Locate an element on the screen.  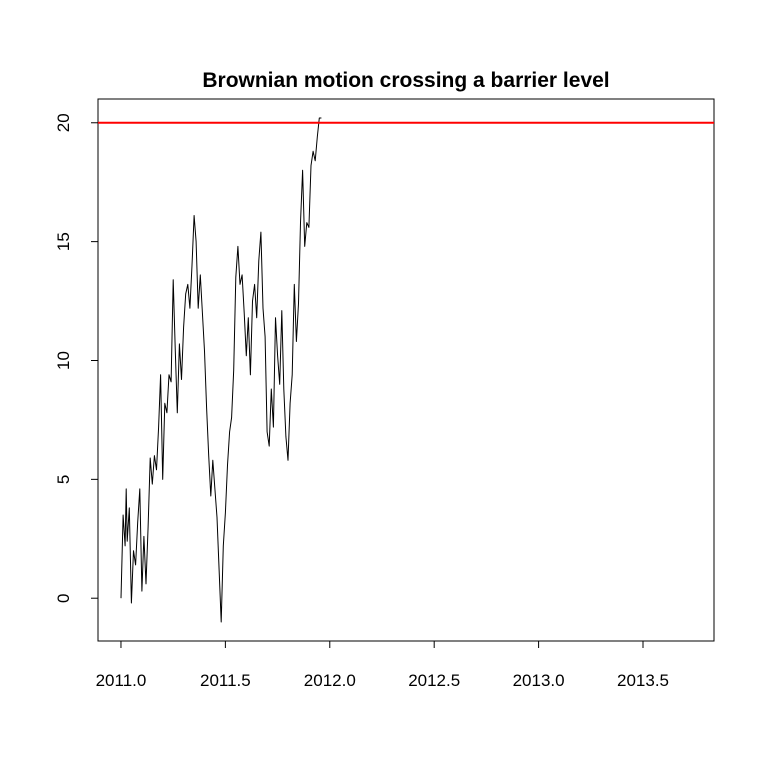
x-tick-label: 2011.0 is located at coordinates (121, 680).